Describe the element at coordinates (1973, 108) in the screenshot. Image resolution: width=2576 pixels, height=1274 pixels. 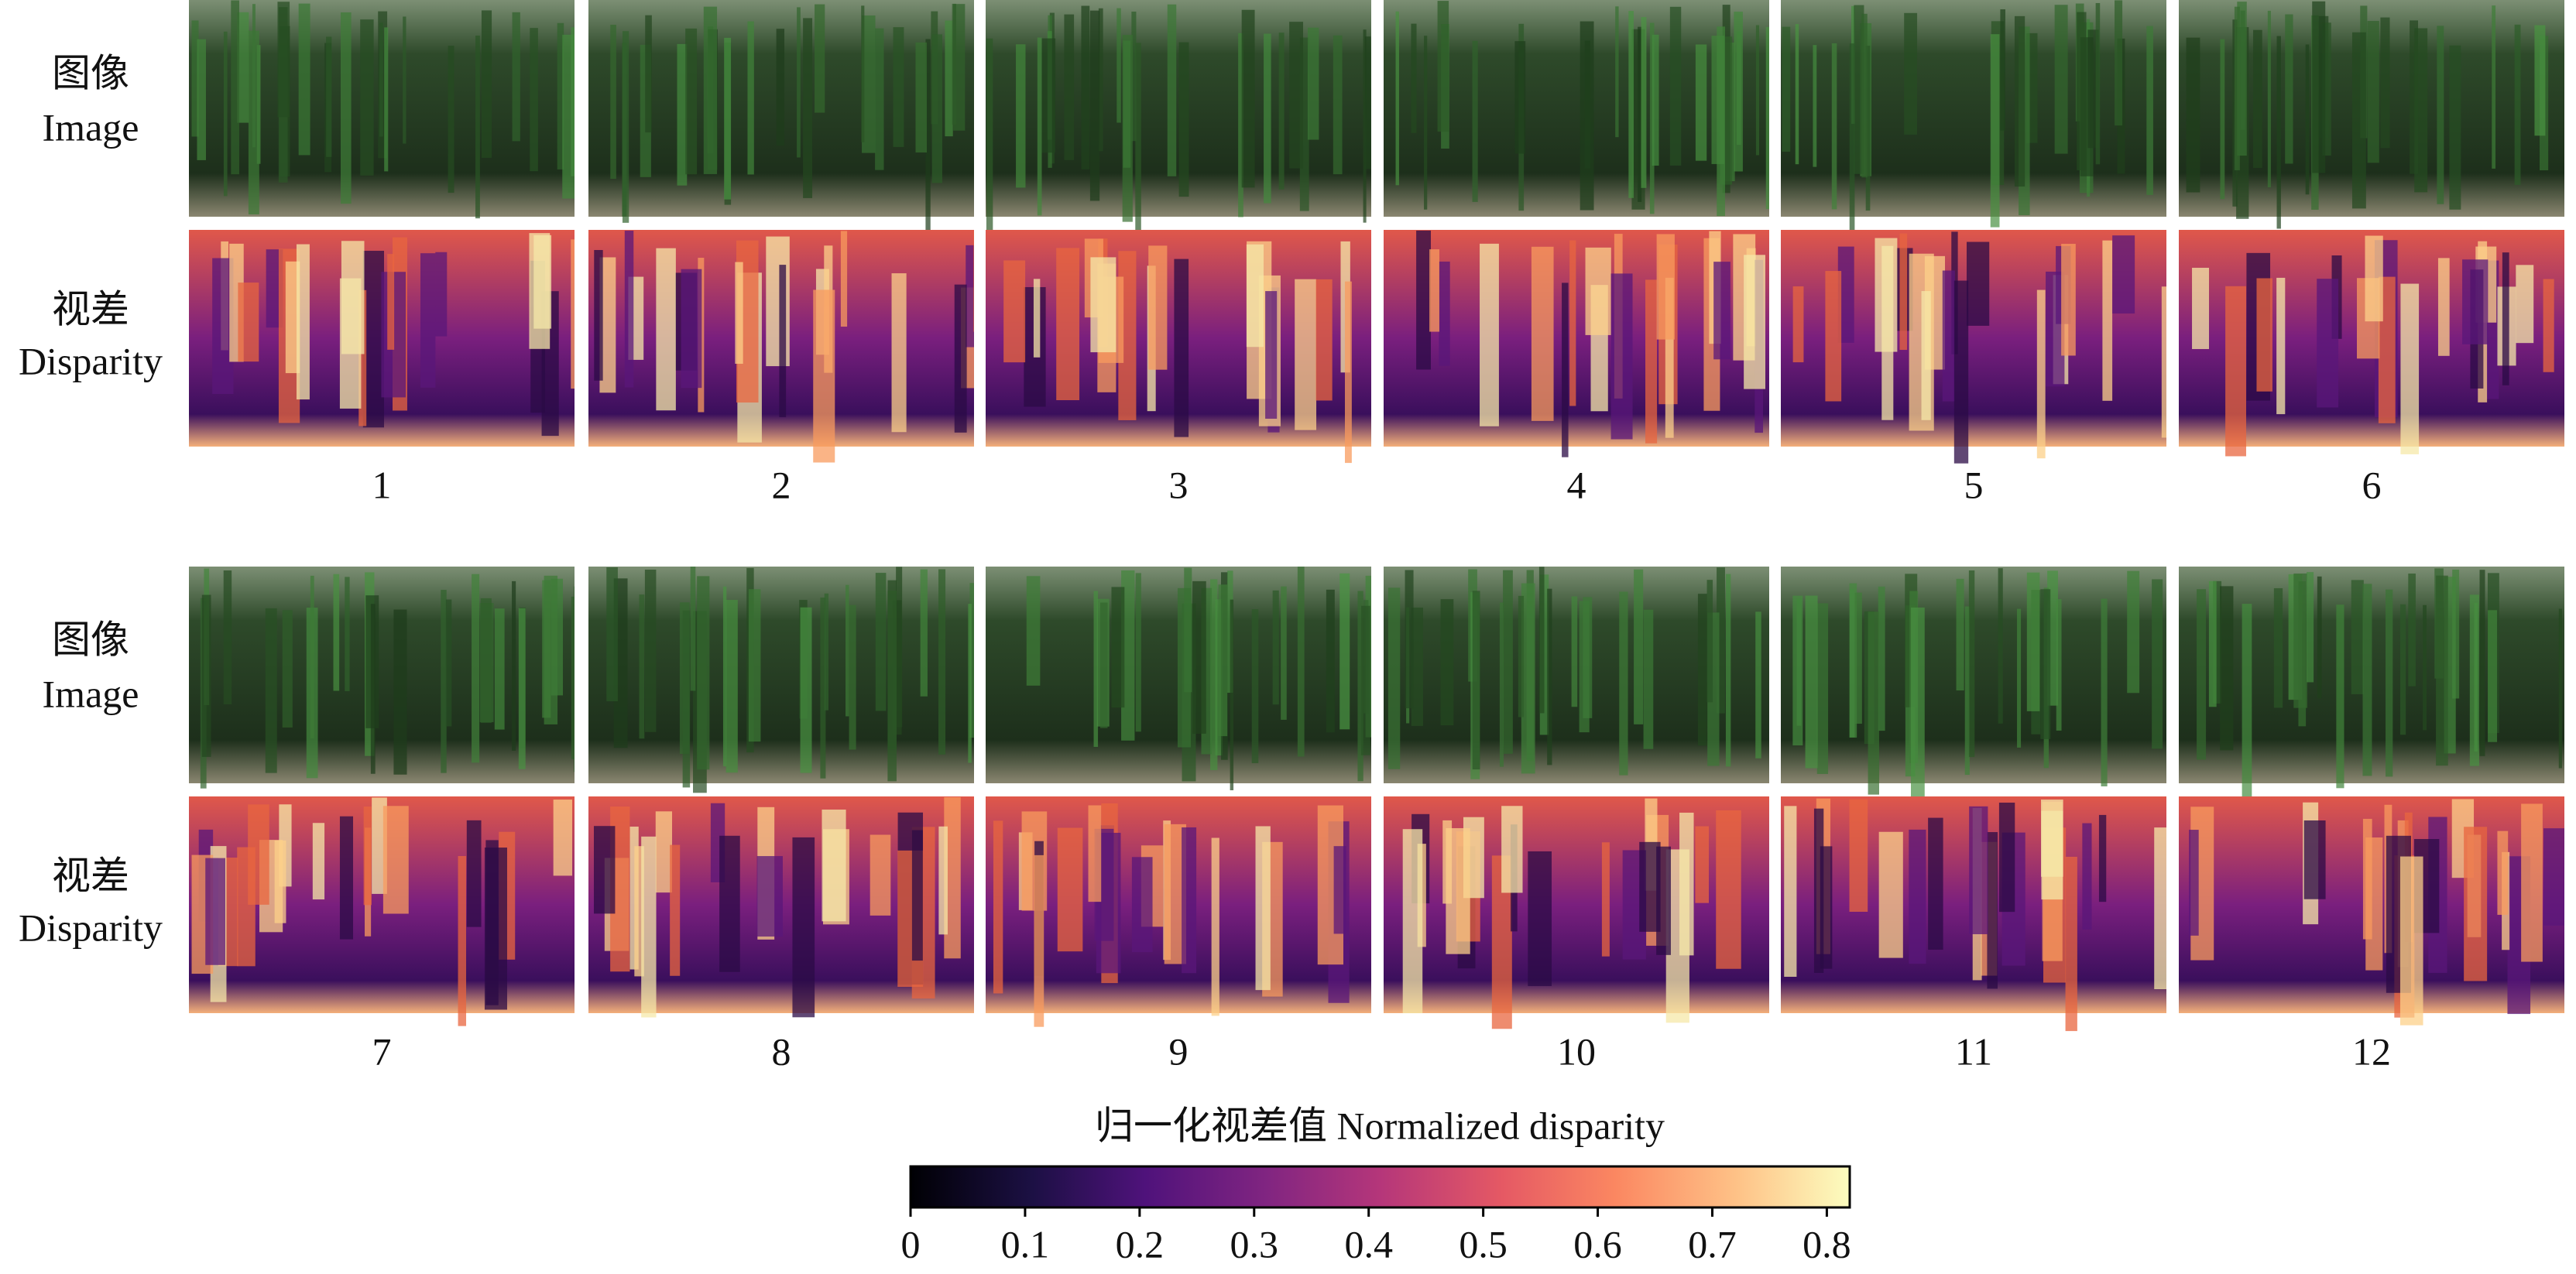
I see `photo-background` at that location.